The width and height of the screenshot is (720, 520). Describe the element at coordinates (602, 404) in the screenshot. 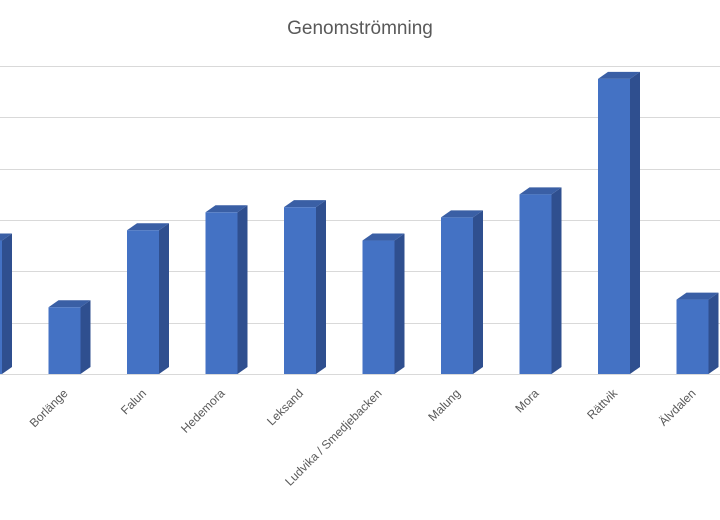

I see `category-label: Rättvik` at that location.